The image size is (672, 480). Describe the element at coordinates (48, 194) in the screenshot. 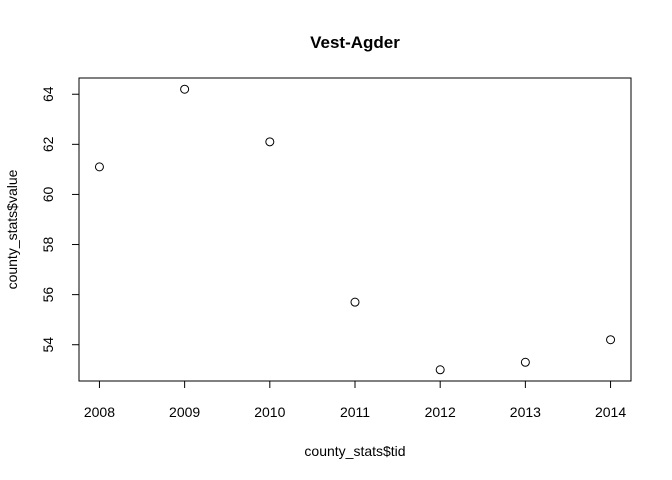

I see `y-tick-label: 60` at that location.